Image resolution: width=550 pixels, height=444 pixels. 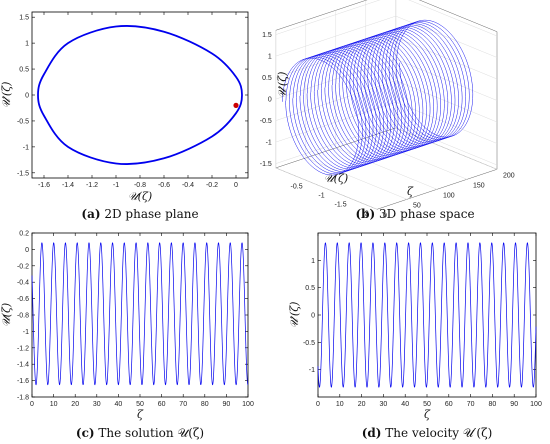 I want to click on panel-d-xlabel: ζ, so click(x=427, y=414).